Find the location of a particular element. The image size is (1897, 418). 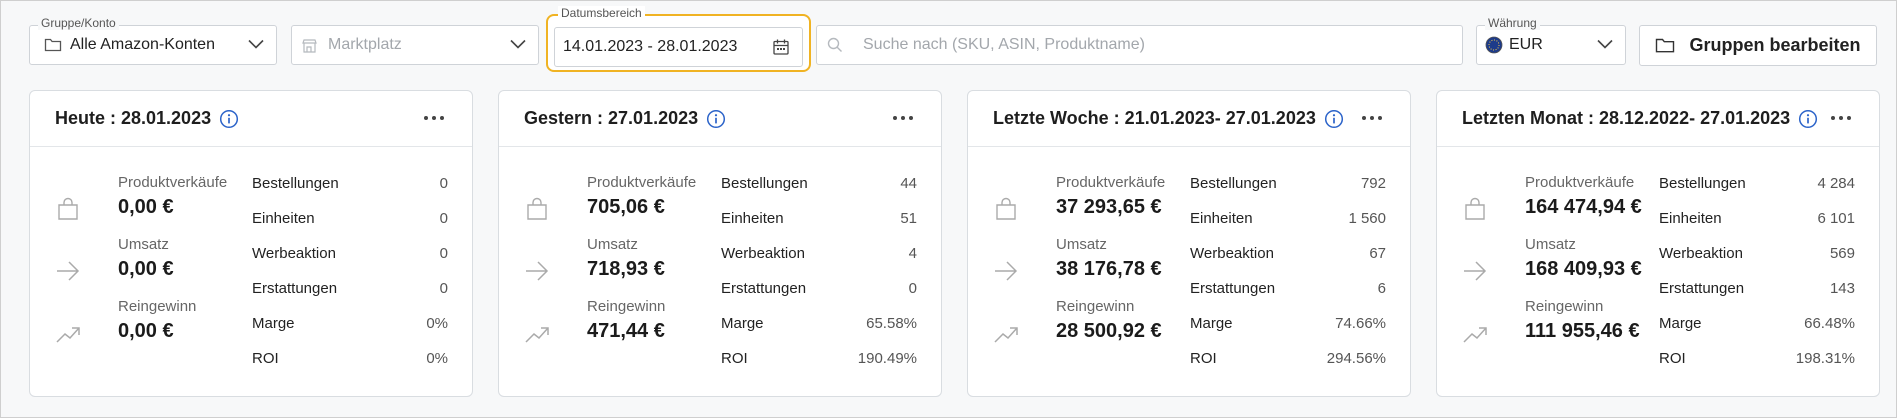

gruppen-bearbeiten-button: Gruppen bearbeiten is located at coordinates (1758, 45).